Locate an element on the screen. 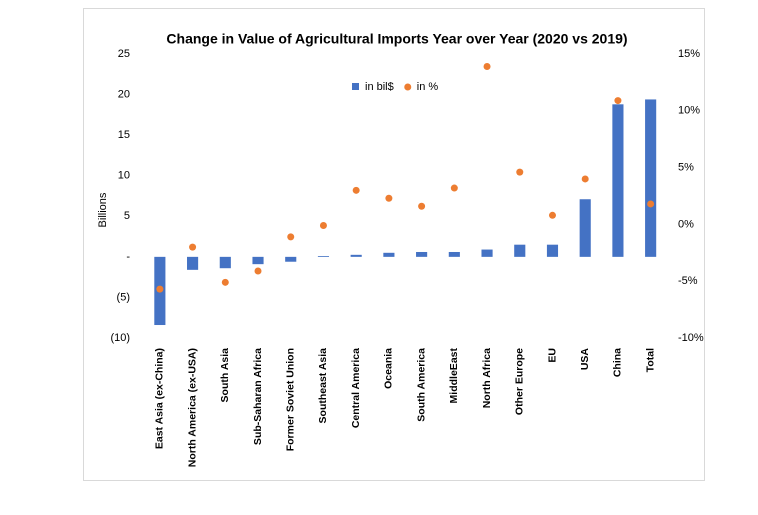 Image resolution: width=758 pixels, height=515 pixels. x-tick-label: Oceania is located at coordinates (389, 368).